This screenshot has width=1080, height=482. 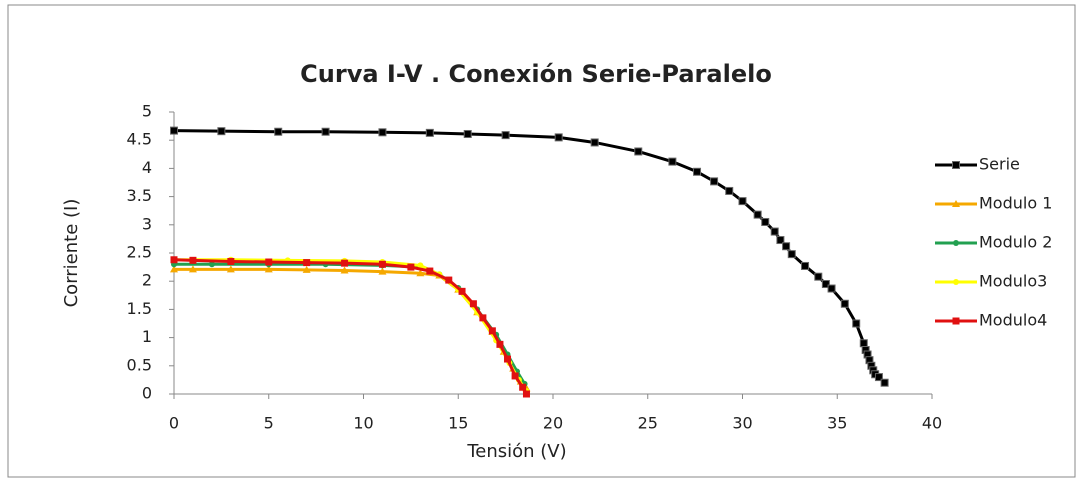 What do you see at coordinates (553, 423) in the screenshot?
I see `x-tick-label: 20` at bounding box center [553, 423].